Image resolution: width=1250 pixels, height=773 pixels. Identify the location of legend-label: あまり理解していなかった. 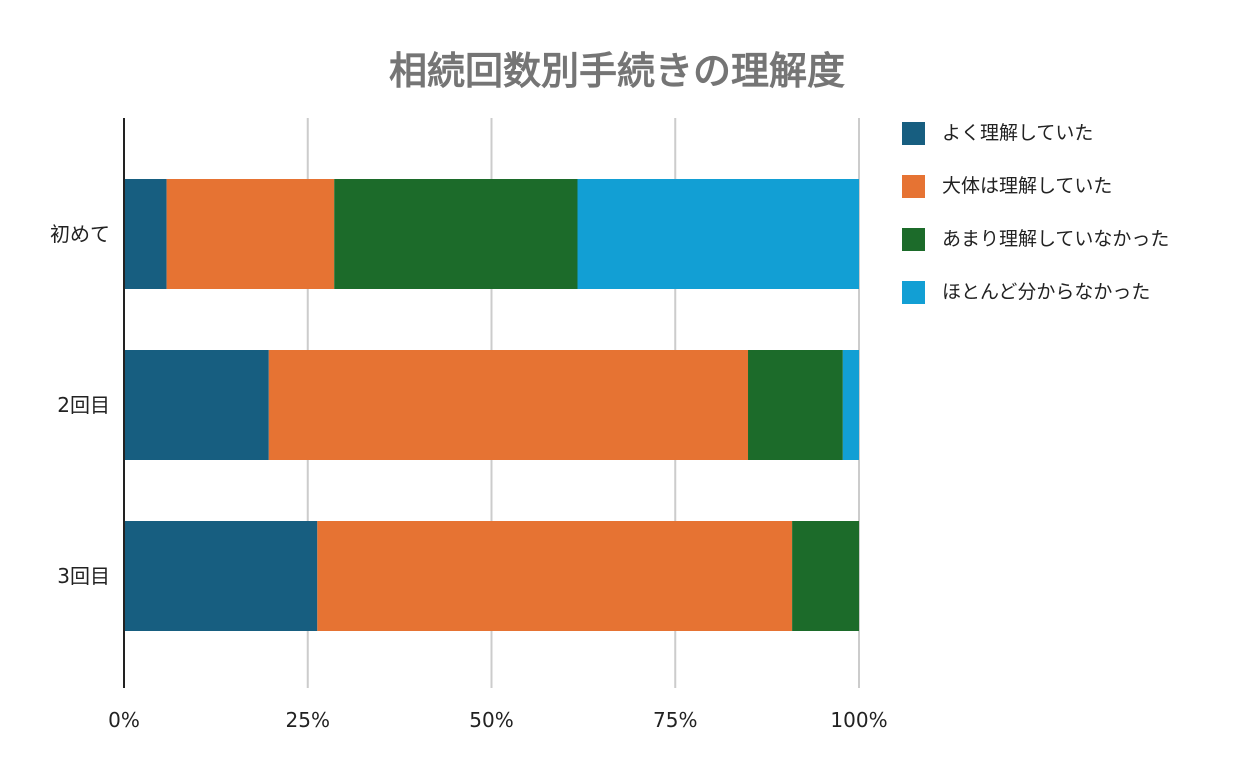
(1056, 239).